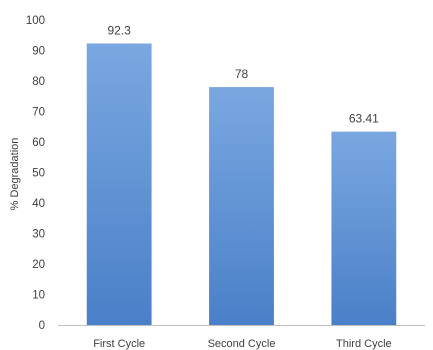 This screenshot has height=350, width=433. Describe the element at coordinates (38, 143) in the screenshot. I see `y-tick-label: 60` at that location.